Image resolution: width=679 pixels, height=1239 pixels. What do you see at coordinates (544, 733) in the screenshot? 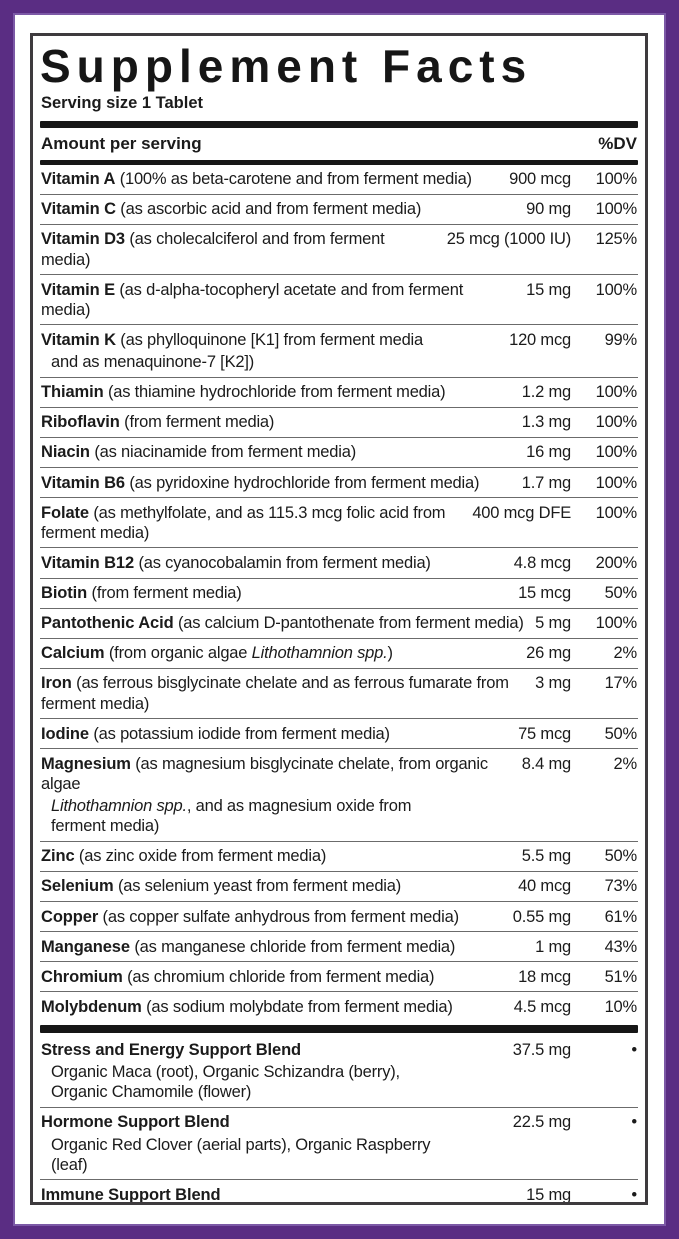
I see `amount-value: 75 mcg` at bounding box center [544, 733].